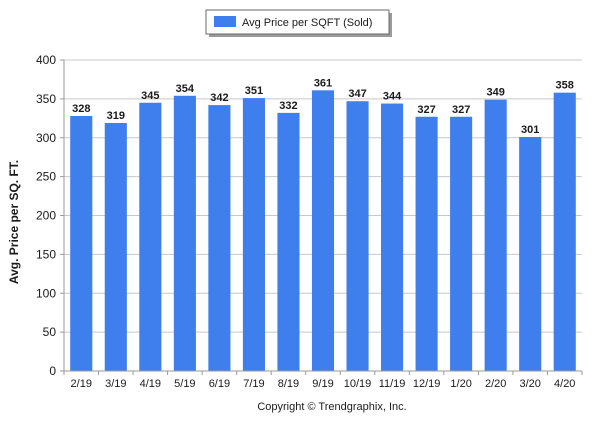 This screenshot has height=426, width=616. I want to click on data-label: 344, so click(392, 97).